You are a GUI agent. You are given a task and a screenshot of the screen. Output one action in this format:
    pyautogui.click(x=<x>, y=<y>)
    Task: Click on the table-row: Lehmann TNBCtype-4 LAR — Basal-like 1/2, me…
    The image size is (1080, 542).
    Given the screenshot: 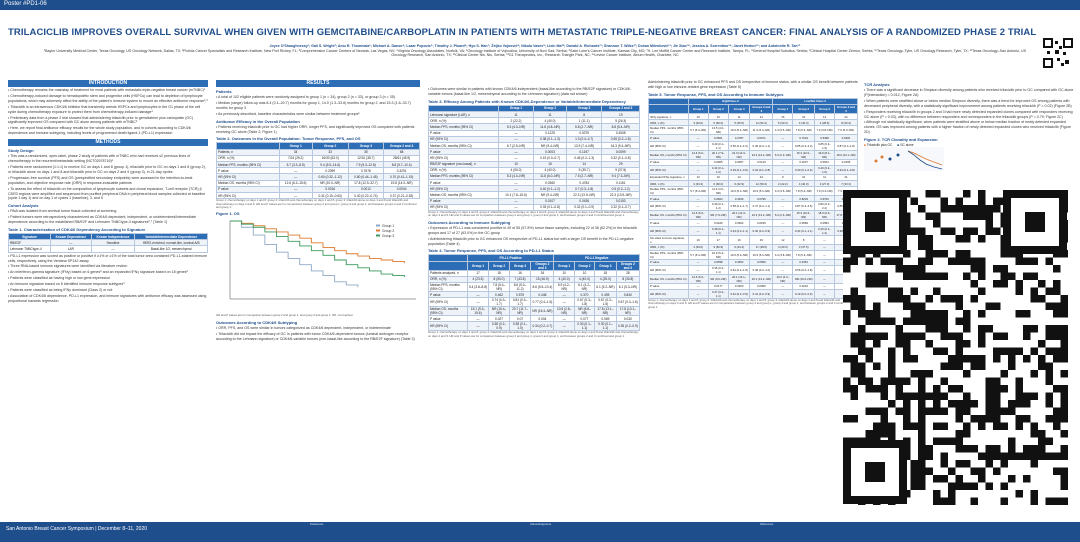 What is the action you would take?
    pyautogui.click(x=107, y=249)
    